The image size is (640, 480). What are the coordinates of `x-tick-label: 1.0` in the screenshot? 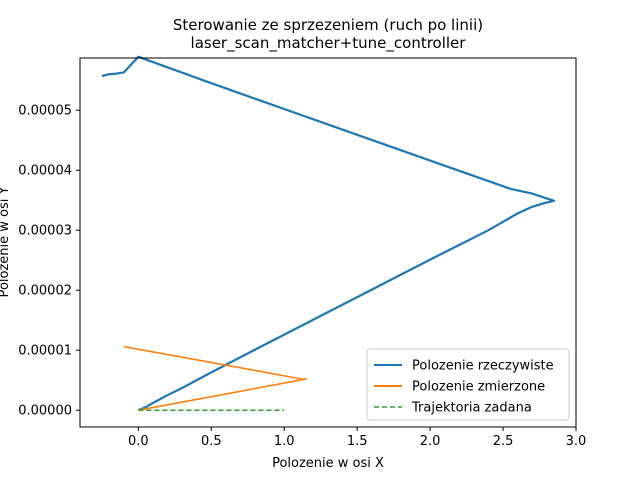 It's located at (284, 441).